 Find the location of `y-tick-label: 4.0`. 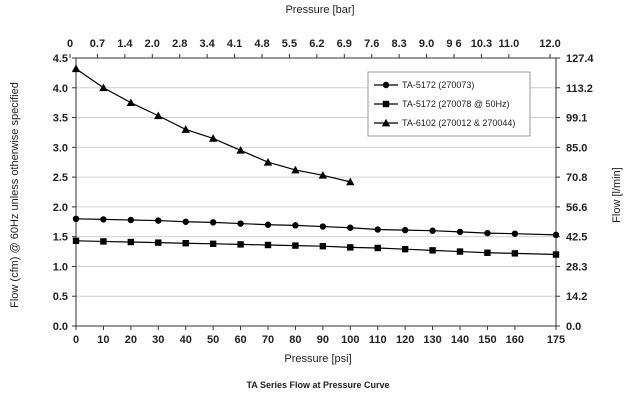

y-tick-label: 4.0 is located at coordinates (60, 89).